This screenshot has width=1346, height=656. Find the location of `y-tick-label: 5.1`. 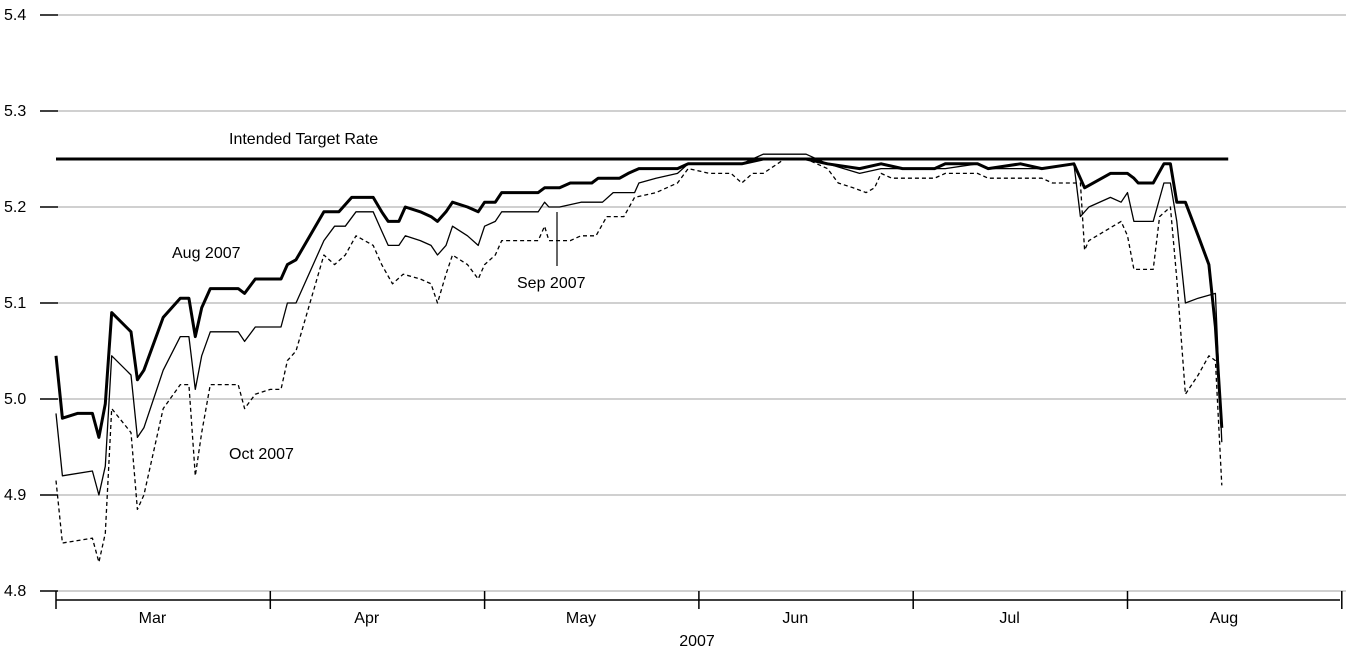

y-tick-label: 5.1 is located at coordinates (15, 303).